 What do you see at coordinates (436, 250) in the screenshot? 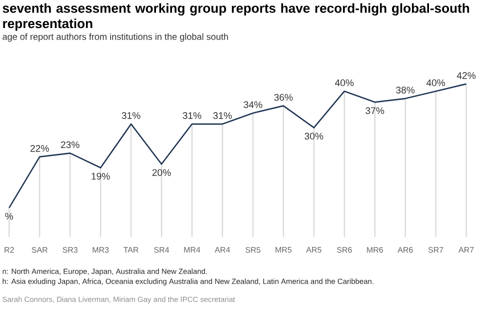
I see `x-tick-label: SR7` at bounding box center [436, 250].